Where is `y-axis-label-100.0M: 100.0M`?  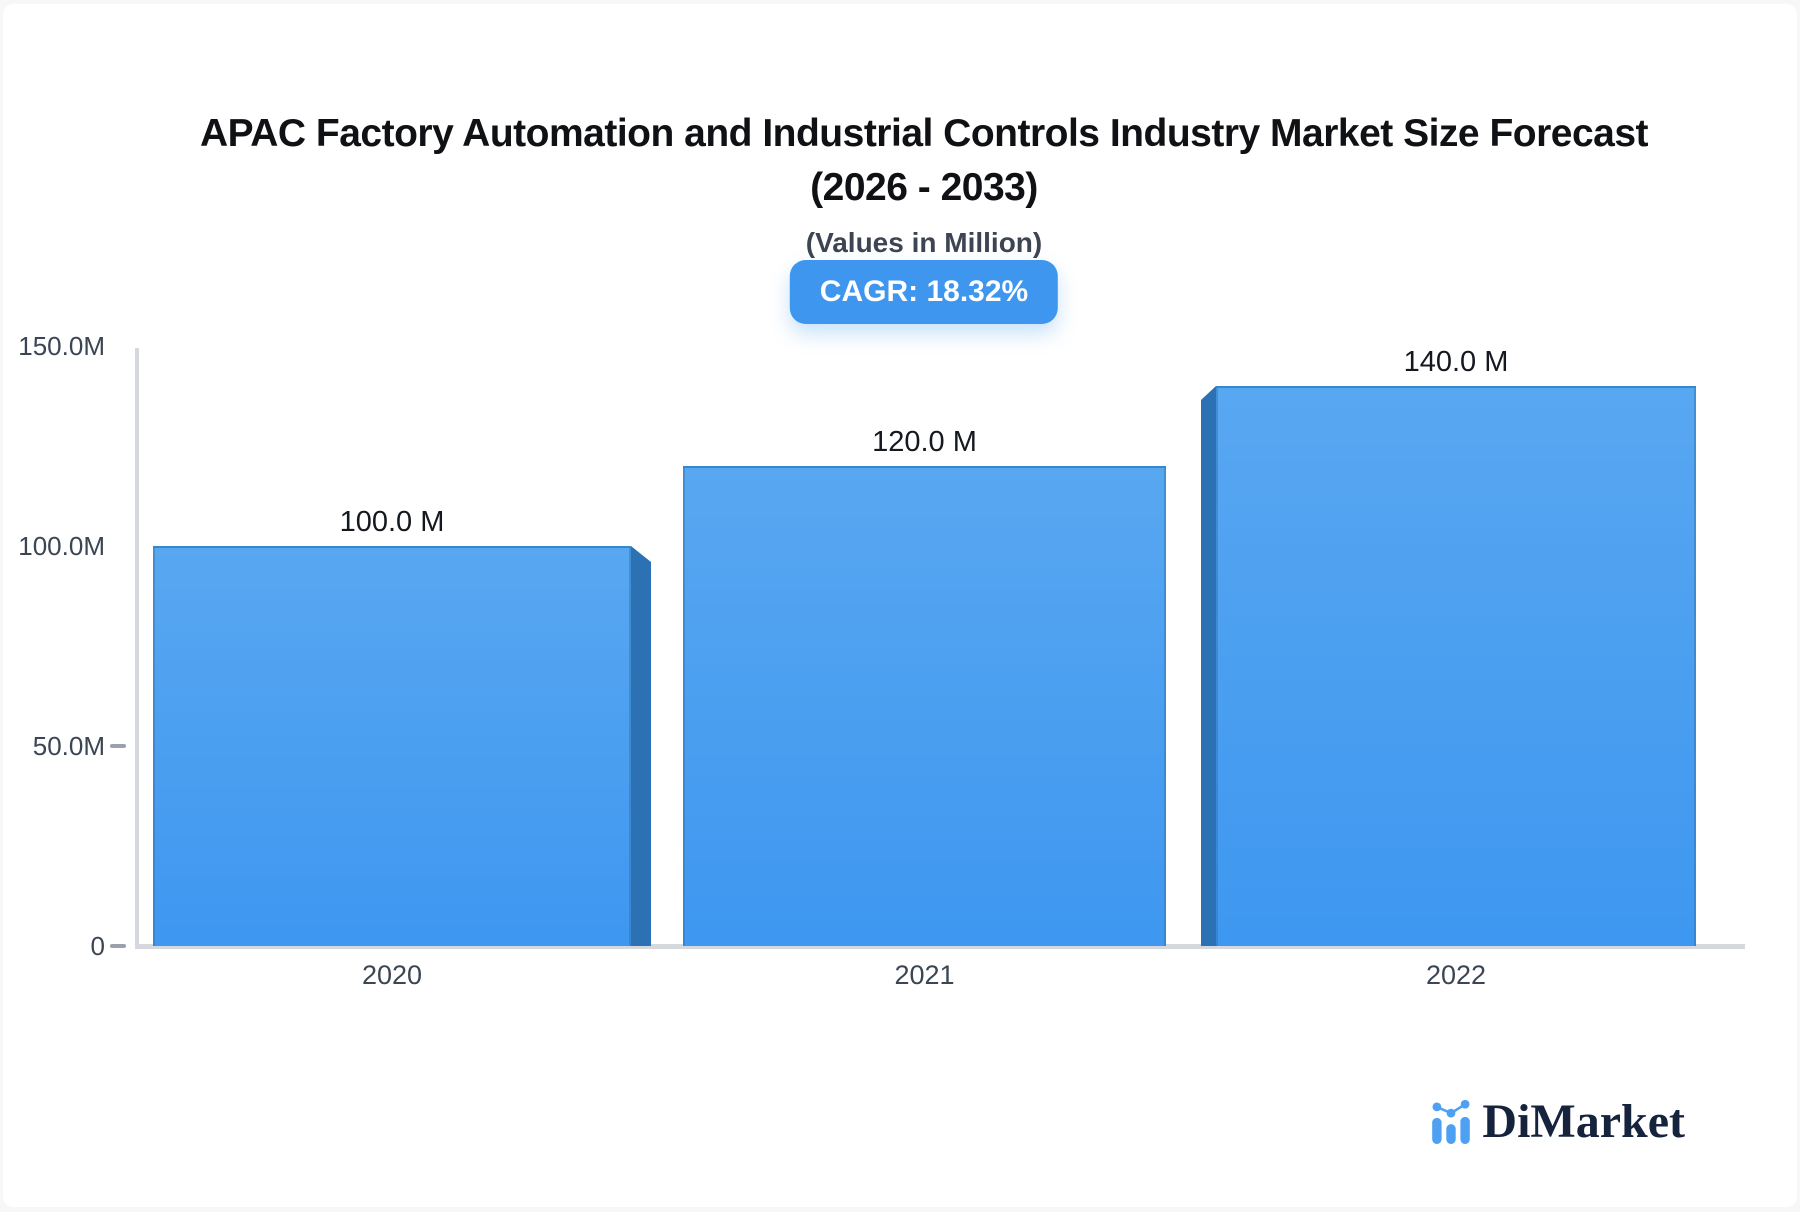 y-axis-label-100.0M: 100.0M is located at coordinates (61, 546).